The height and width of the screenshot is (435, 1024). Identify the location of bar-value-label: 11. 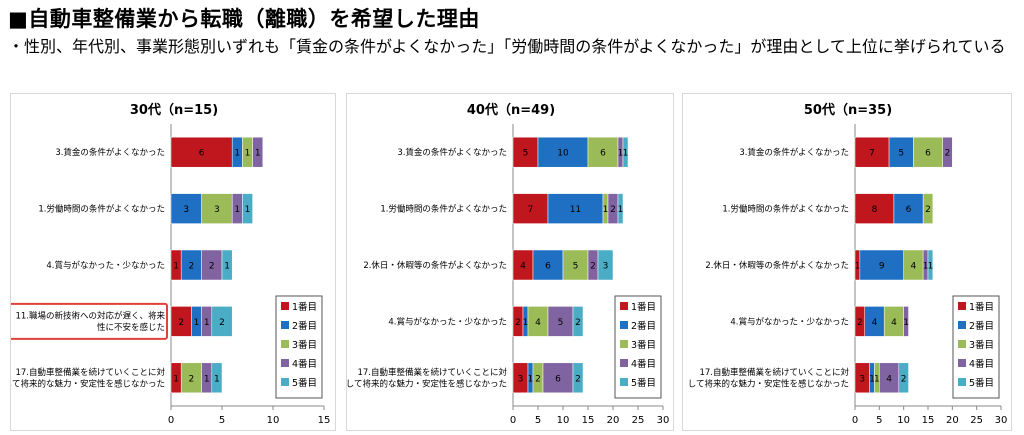
(575, 210).